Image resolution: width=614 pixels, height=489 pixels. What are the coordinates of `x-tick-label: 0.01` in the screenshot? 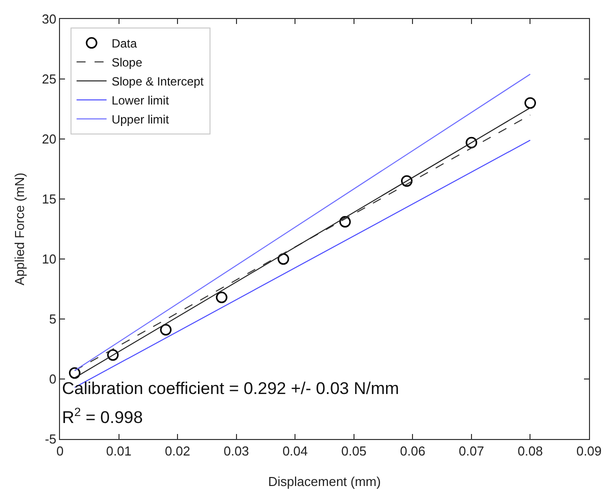 It's located at (119, 451).